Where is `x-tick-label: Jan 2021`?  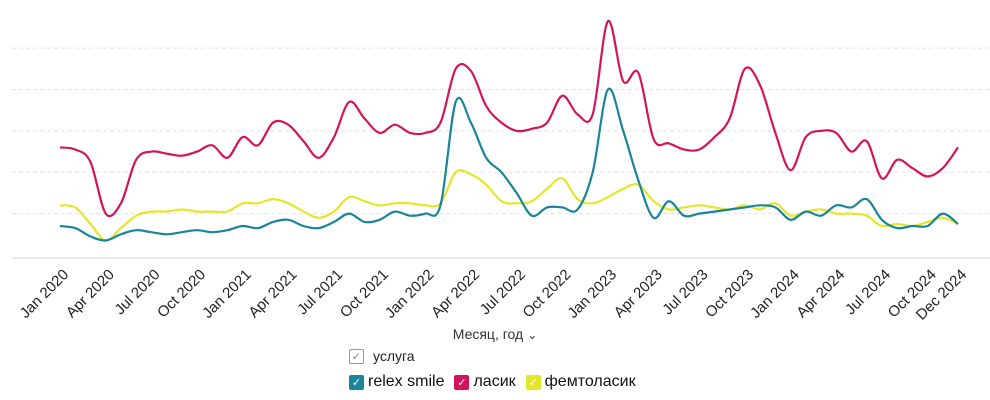 x-tick-label: Jan 2021 is located at coordinates (227, 294).